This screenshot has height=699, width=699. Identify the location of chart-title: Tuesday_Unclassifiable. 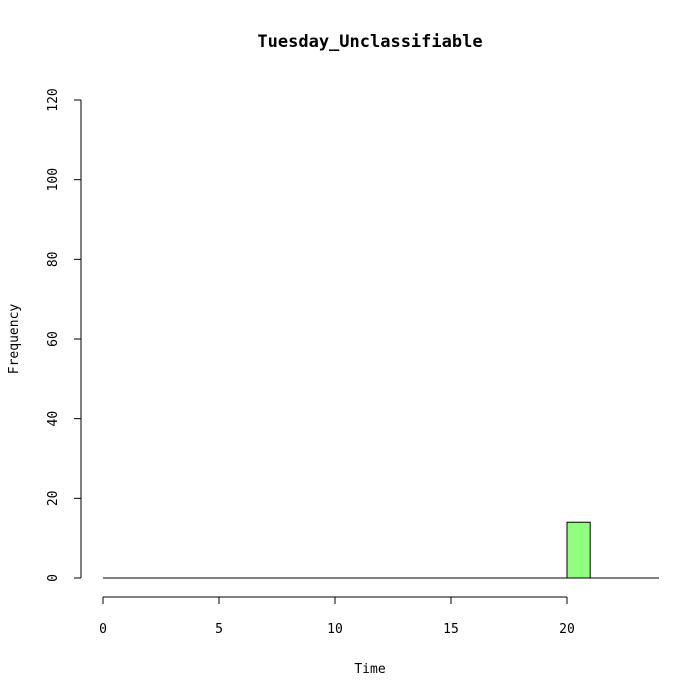
(369, 42).